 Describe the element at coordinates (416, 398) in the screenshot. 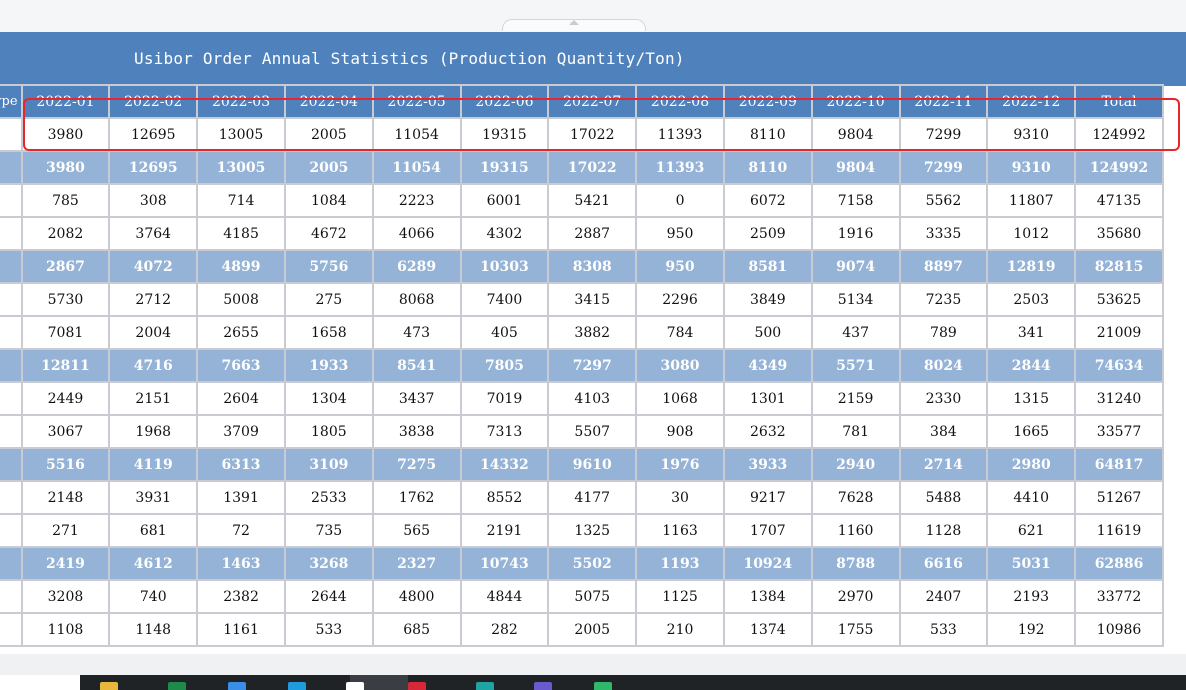

I see `value-cell: 3437` at that location.